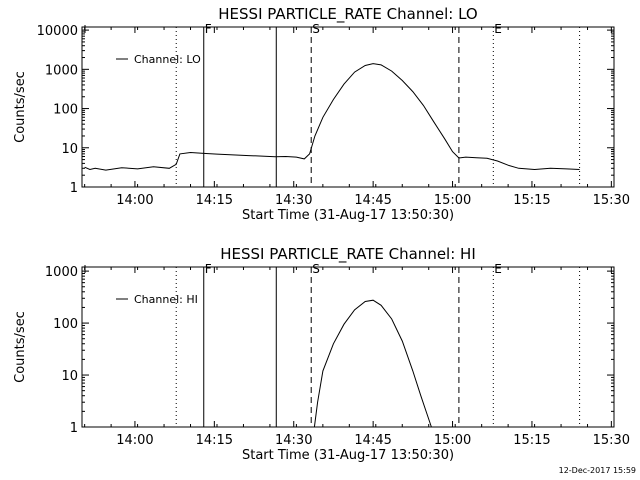 The width and height of the screenshot is (640, 480). I want to click on chart-title: HESSI PARTICLE_RATE Channel: HI, so click(348, 254).